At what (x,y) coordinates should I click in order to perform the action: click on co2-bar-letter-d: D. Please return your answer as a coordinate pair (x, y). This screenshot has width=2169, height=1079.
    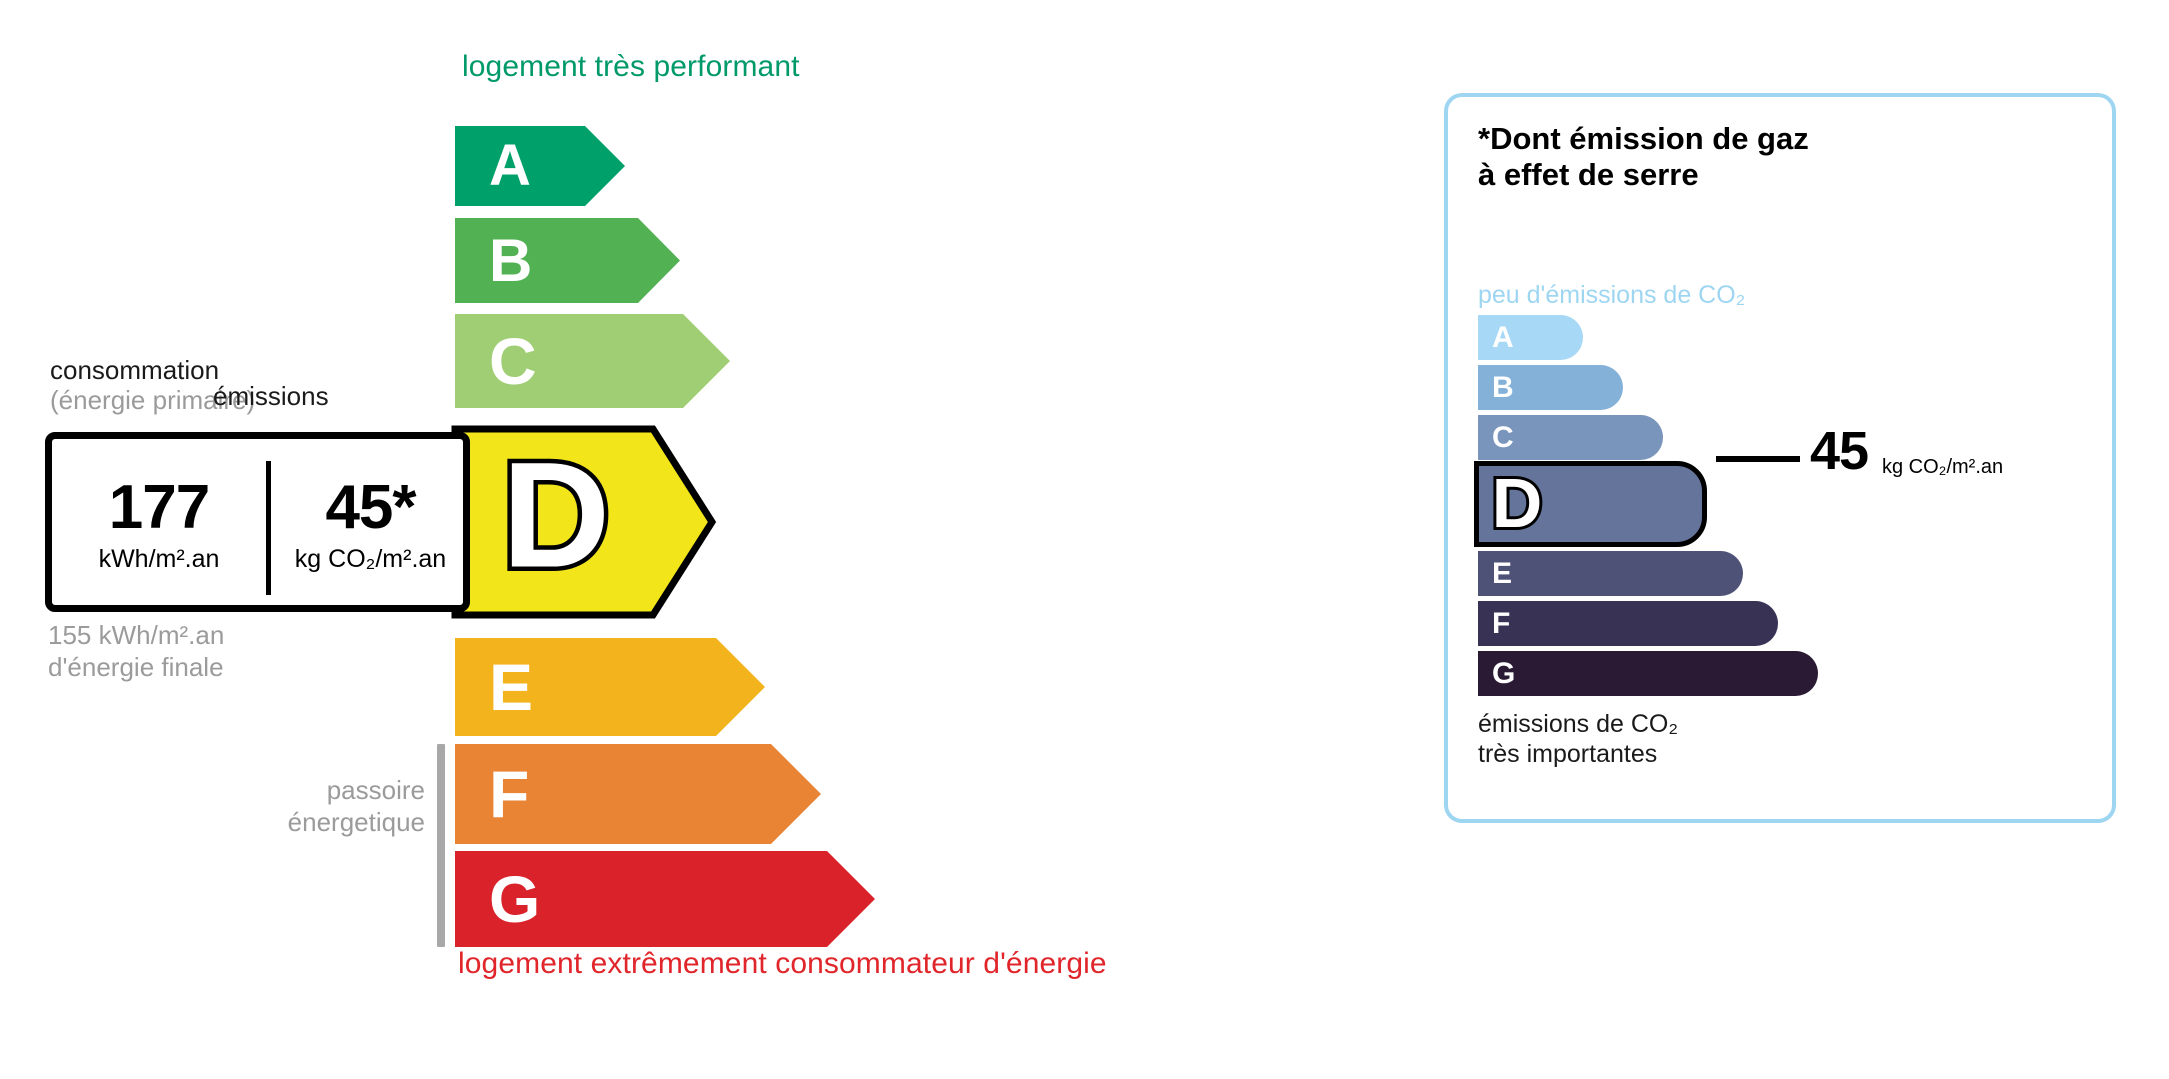
    Looking at the image, I should click on (1517, 505).